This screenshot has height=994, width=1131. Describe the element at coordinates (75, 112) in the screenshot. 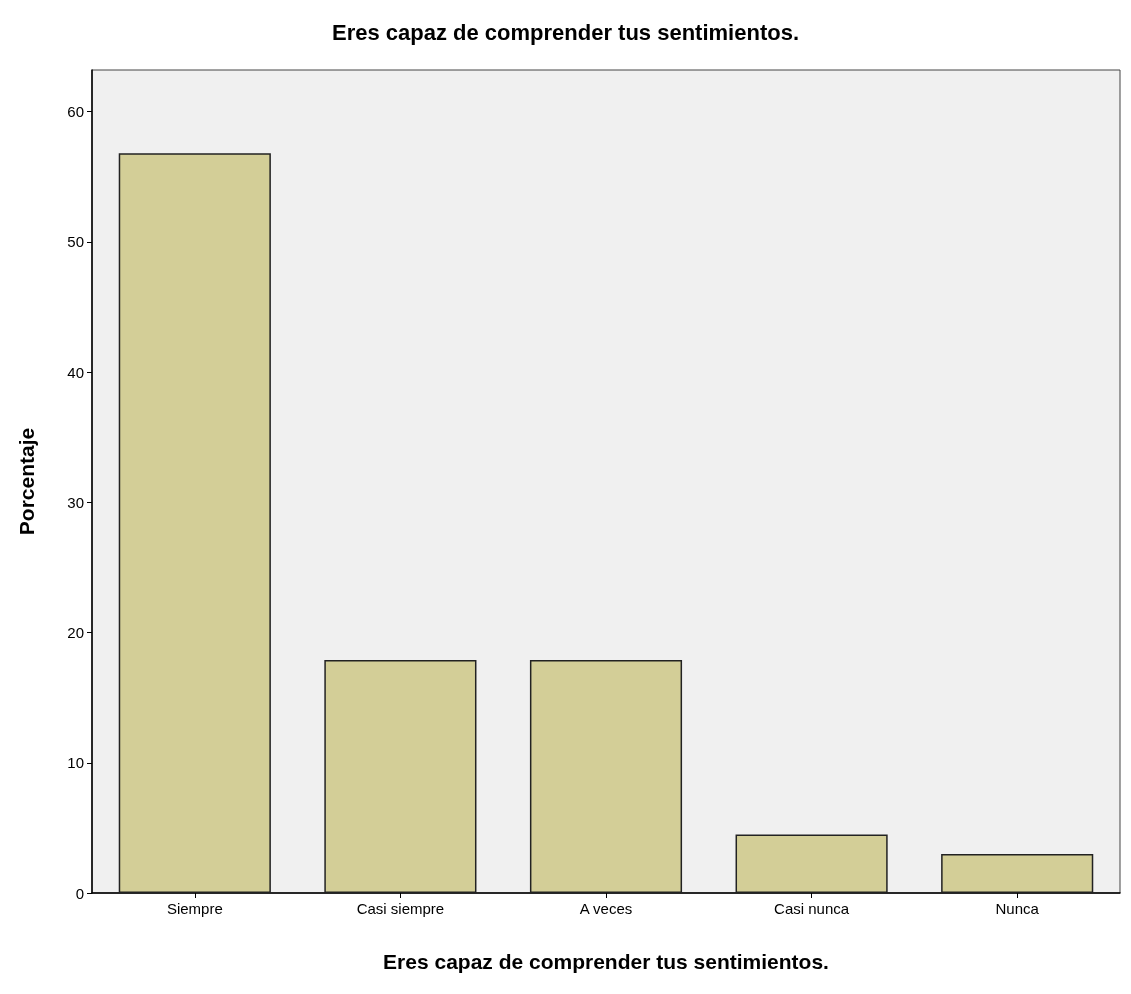

I see `y-tick-label: 60` at that location.